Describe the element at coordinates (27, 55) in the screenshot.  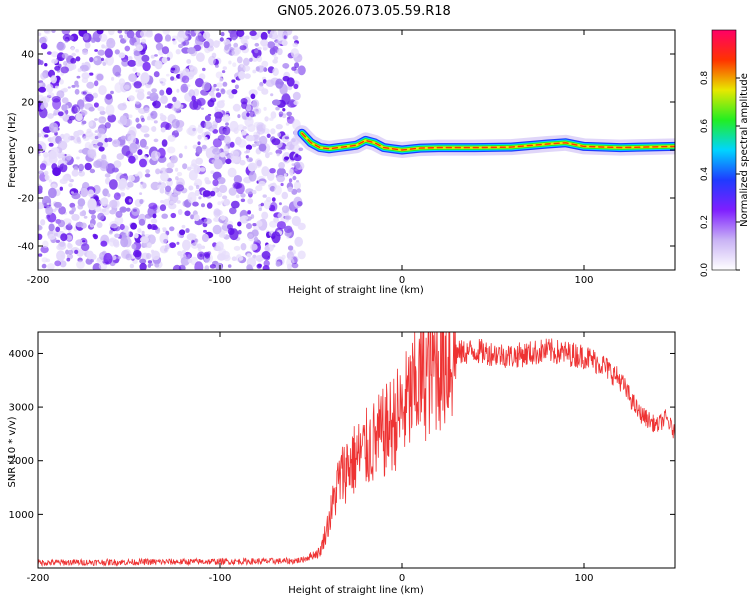
I see `y-tick-label: 40` at that location.